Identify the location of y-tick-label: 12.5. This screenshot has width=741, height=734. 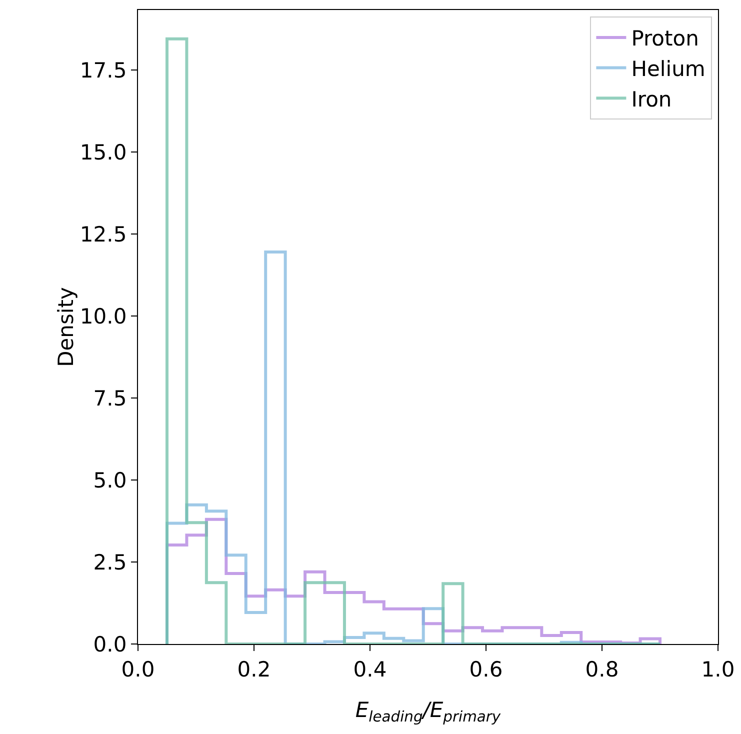
(103, 234).